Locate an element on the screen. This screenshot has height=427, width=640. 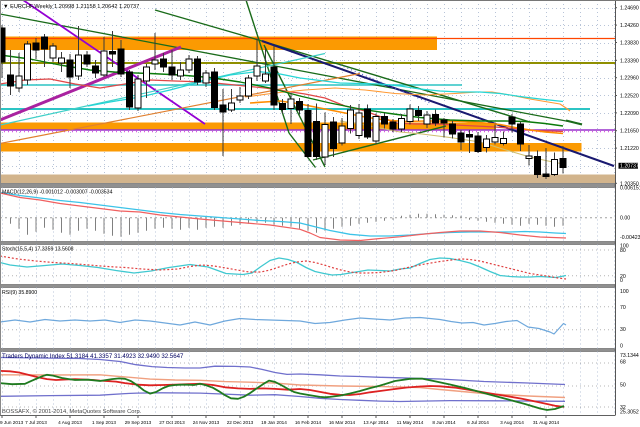
svg-text: 9 Jun 2013 is located at coordinates (12, 422).